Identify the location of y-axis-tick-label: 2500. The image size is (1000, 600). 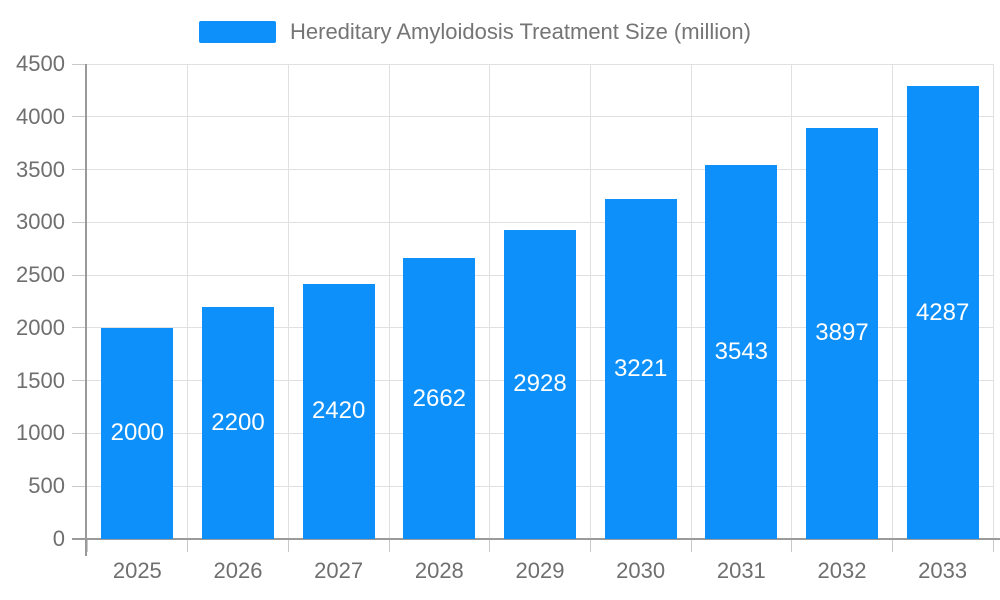
(40, 275).